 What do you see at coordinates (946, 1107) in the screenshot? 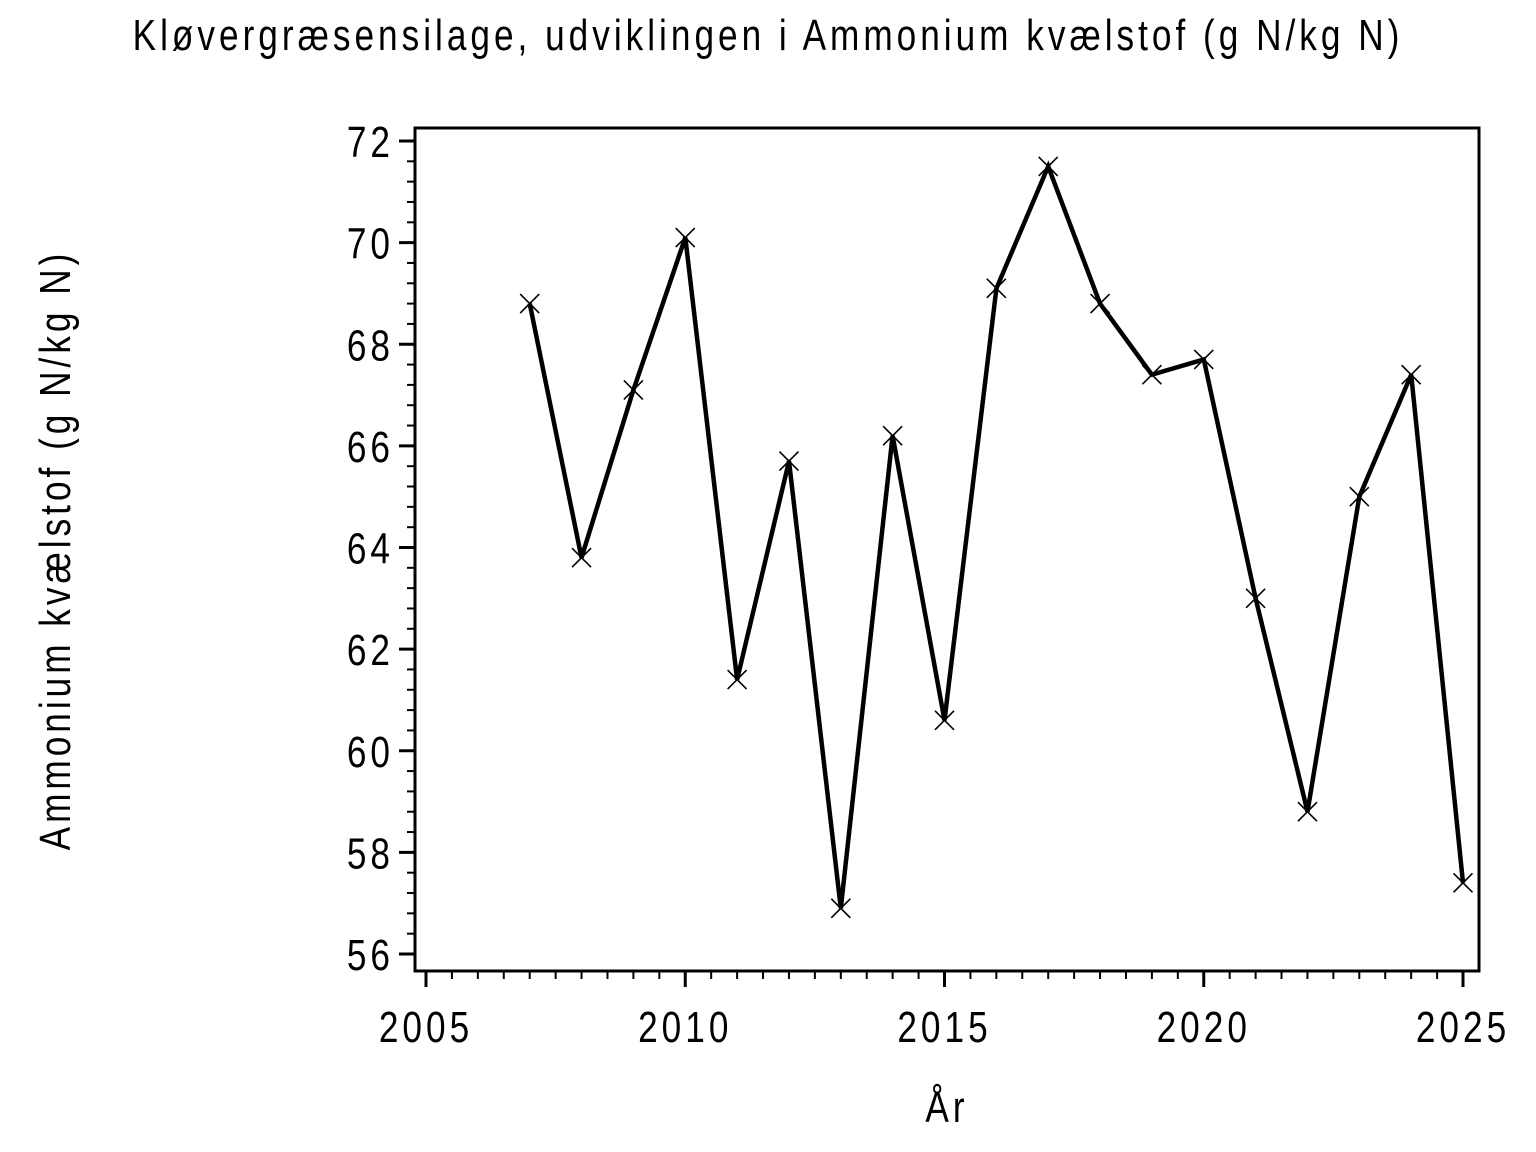
I see `x-axis-title: År` at bounding box center [946, 1107].